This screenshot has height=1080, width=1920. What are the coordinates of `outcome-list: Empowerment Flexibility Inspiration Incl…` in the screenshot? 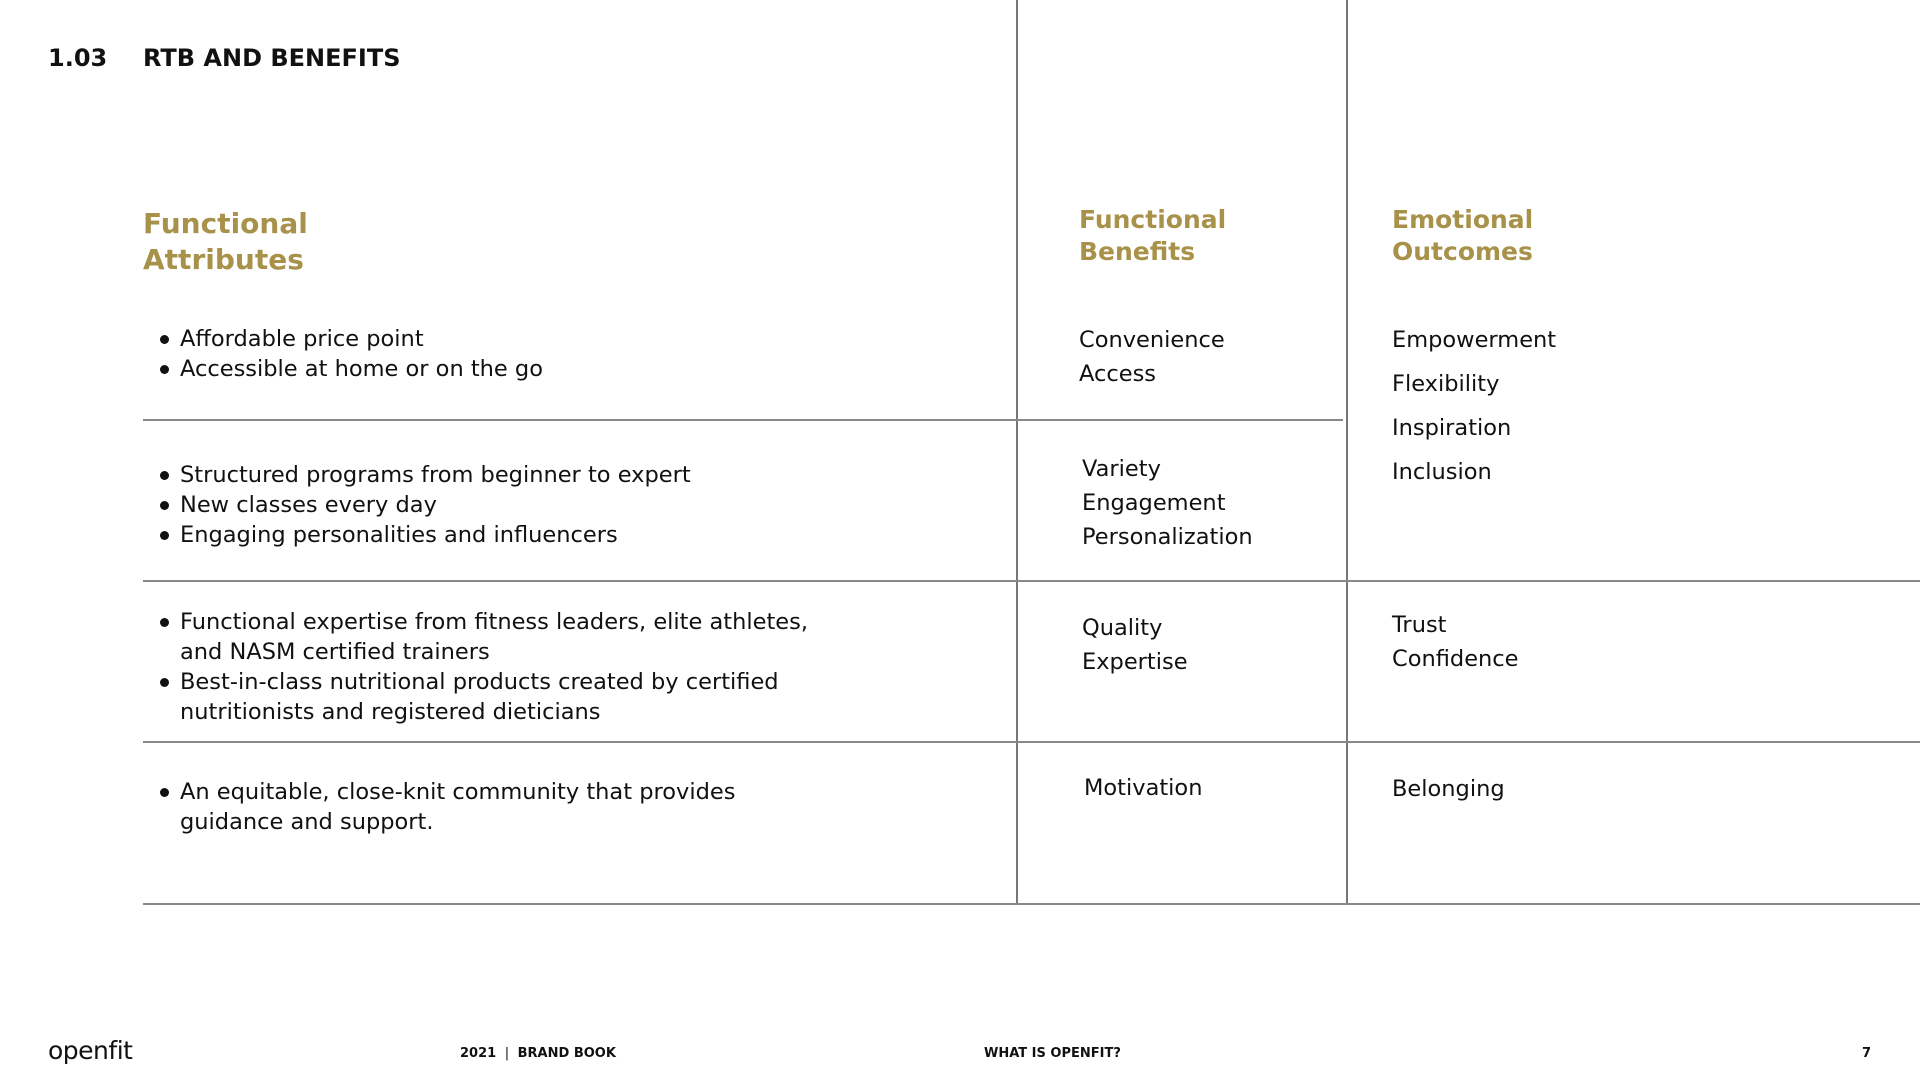 It's located at (1474, 406).